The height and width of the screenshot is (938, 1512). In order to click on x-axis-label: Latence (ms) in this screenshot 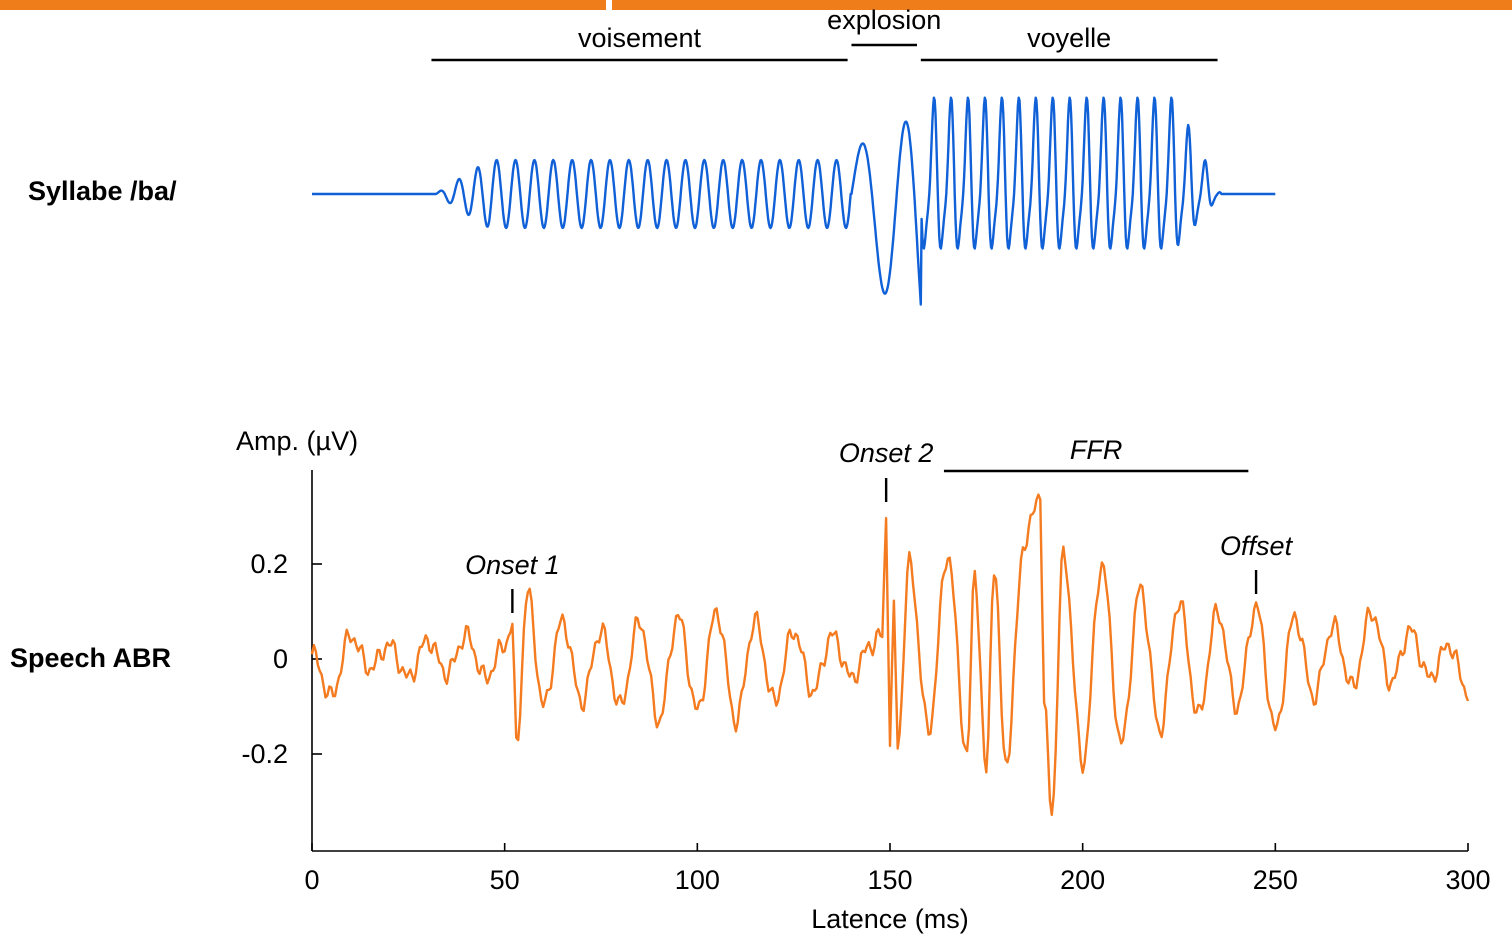, I will do `click(890, 919)`.